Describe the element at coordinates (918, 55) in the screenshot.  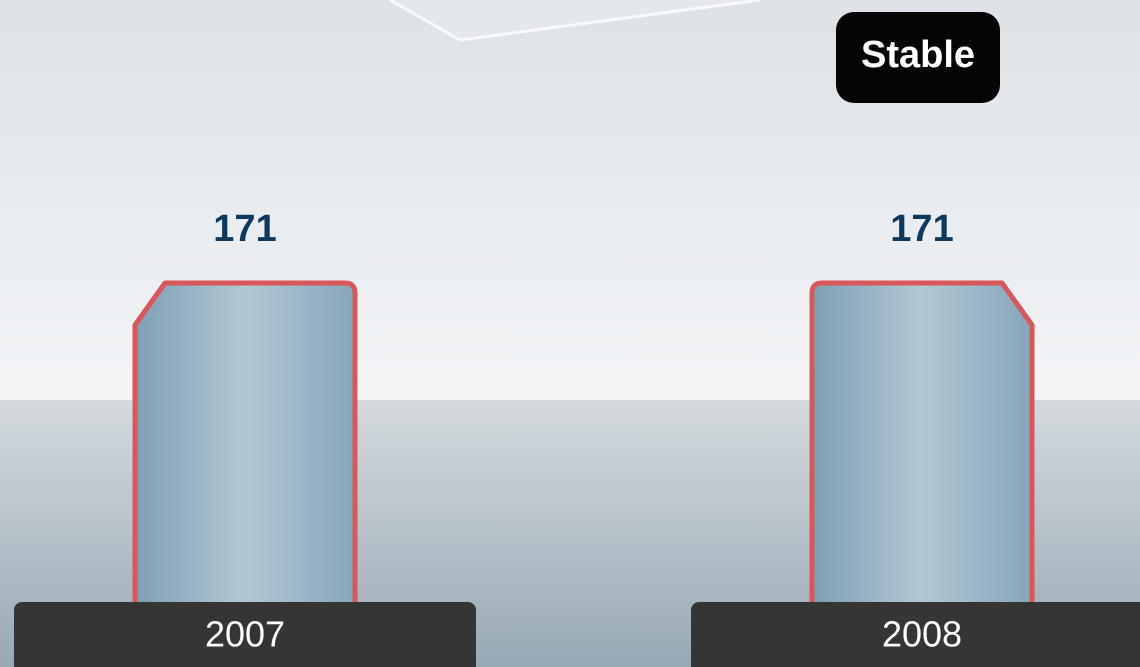
I see `annotation: Stable` at that location.